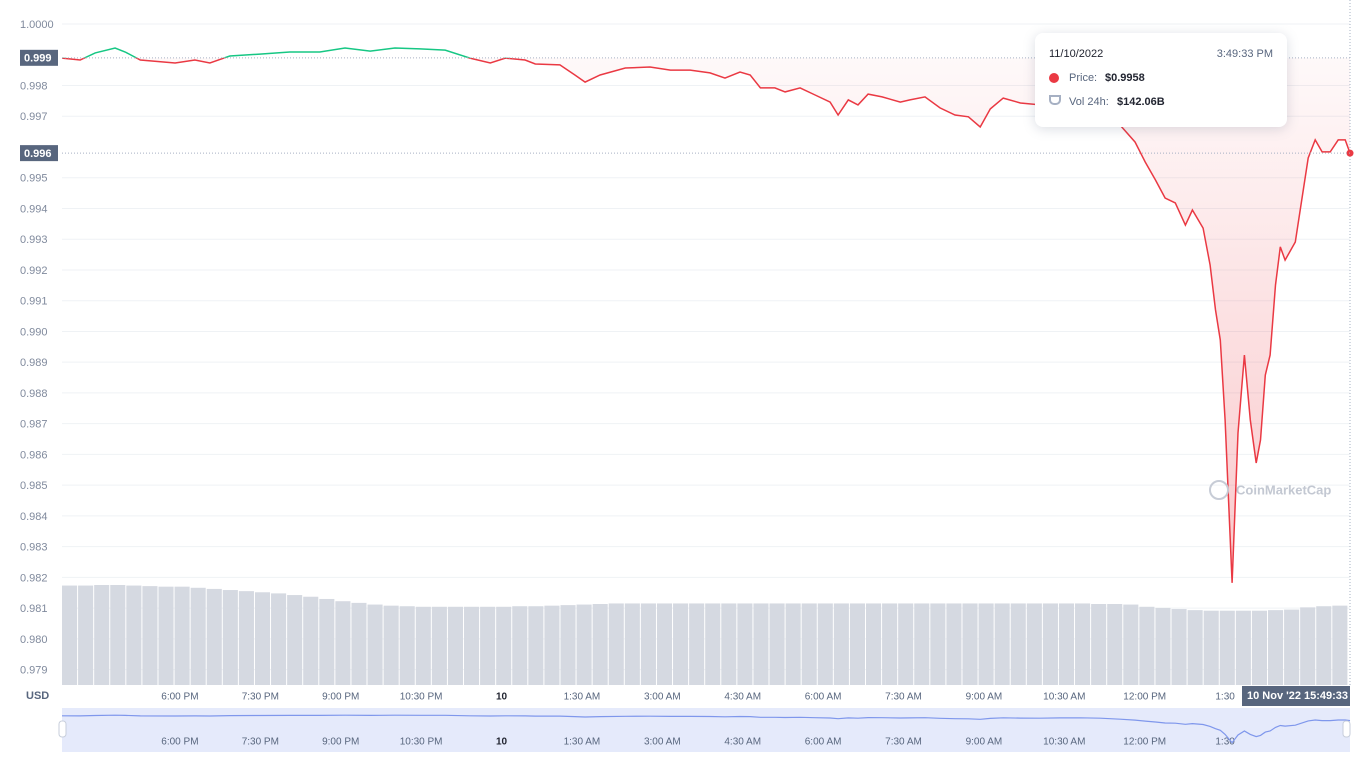 The height and width of the screenshot is (768, 1366). I want to click on y-tick-label: 0.989, so click(34, 363).